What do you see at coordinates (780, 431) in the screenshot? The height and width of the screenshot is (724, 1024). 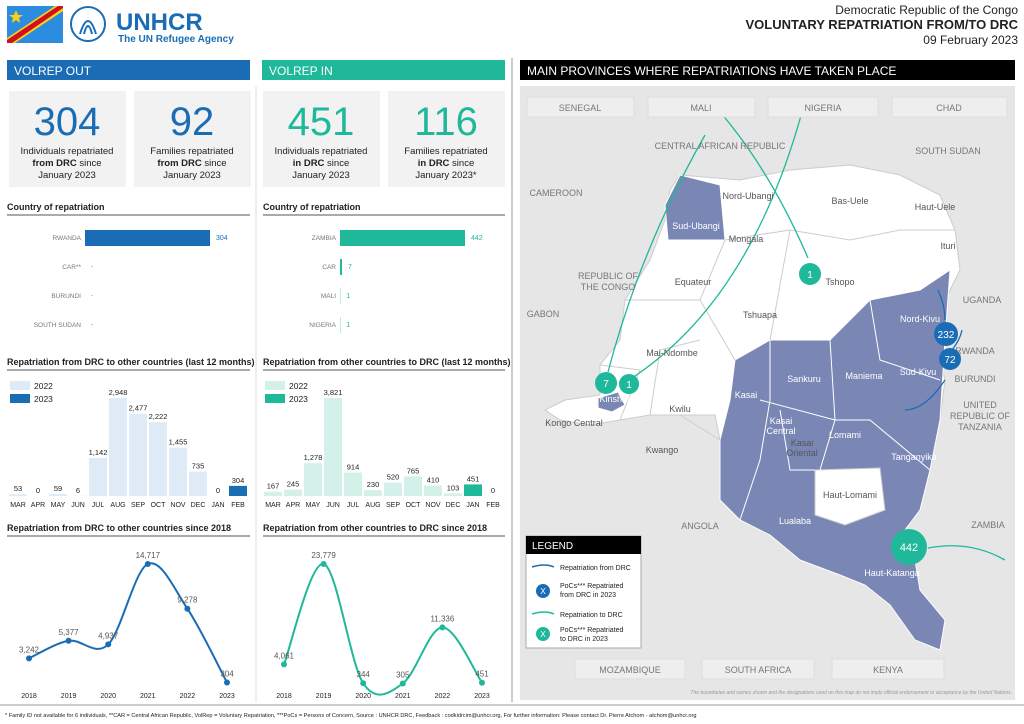 I see `province-label: Central` at bounding box center [780, 431].